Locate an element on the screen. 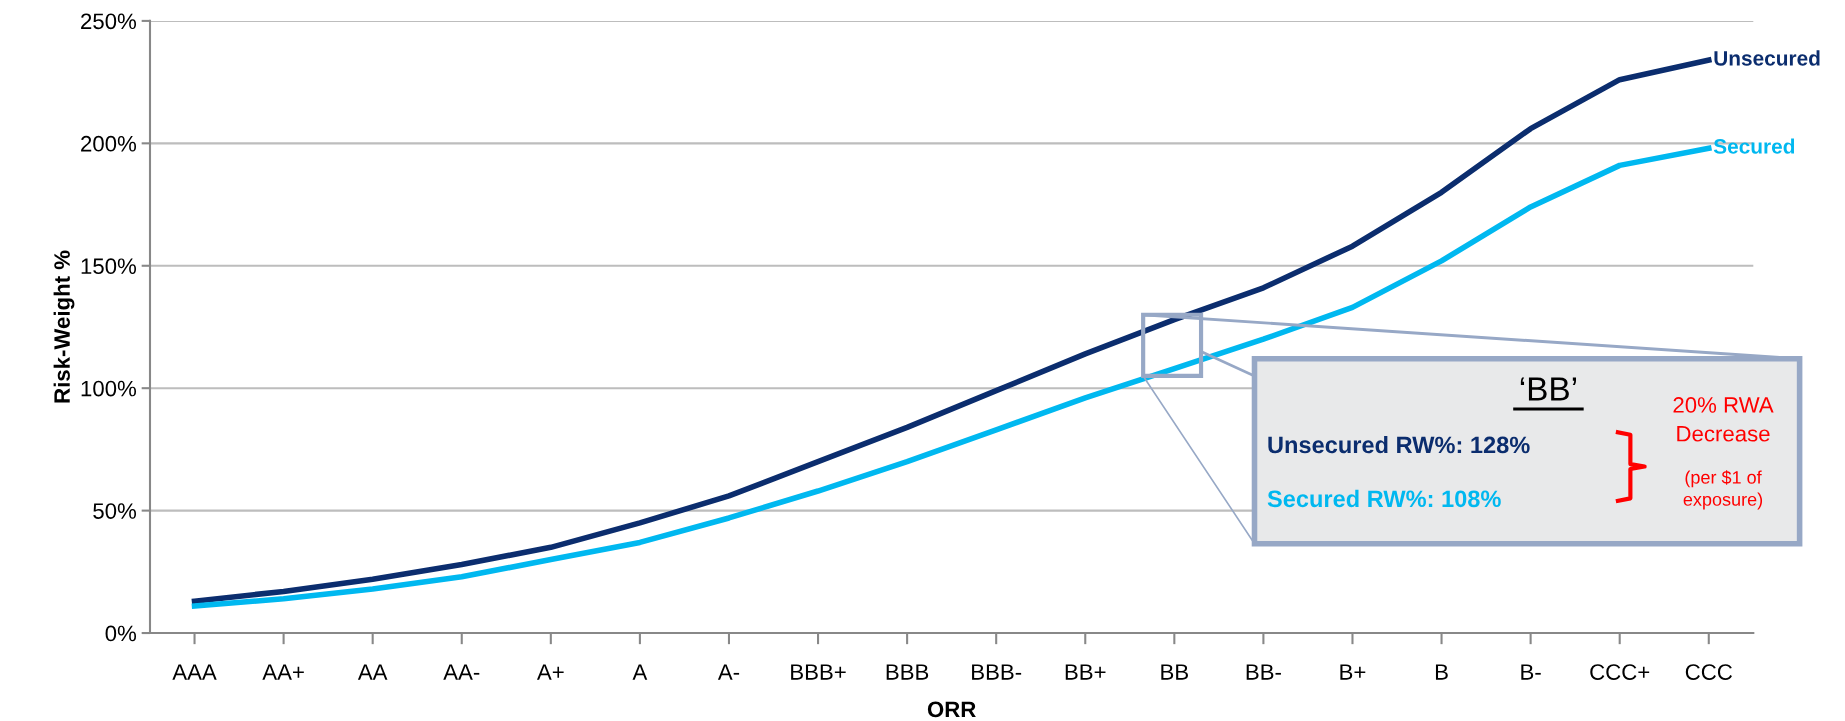 The image size is (1845, 721). y-tick-label: 100% is located at coordinates (109, 388).